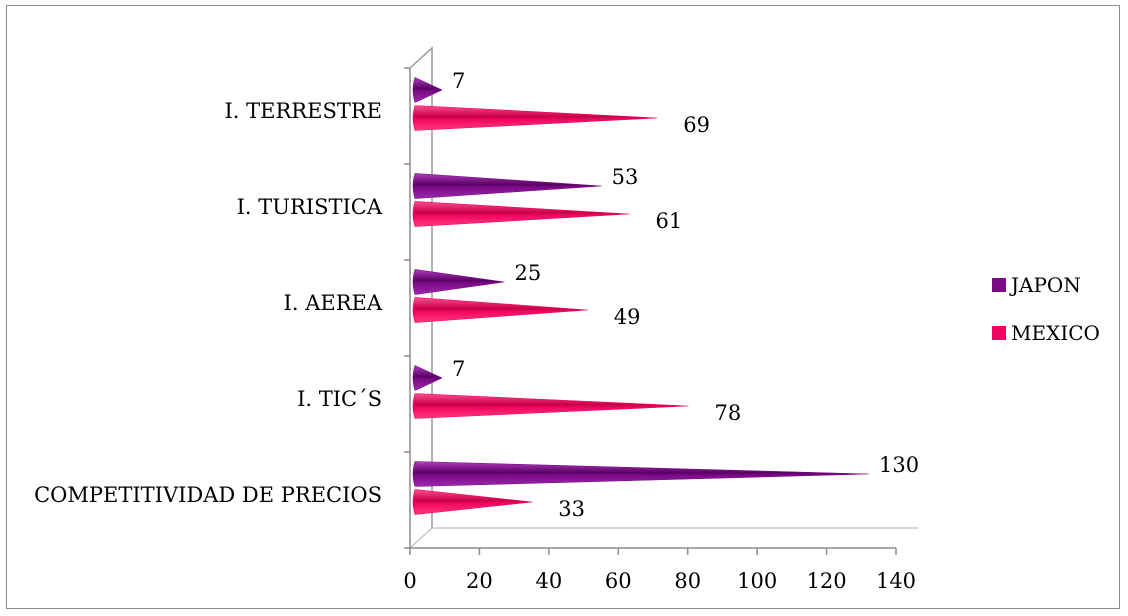 This screenshot has width=1128, height=616. What do you see at coordinates (625, 177) in the screenshot?
I see `data-label: 53` at bounding box center [625, 177].